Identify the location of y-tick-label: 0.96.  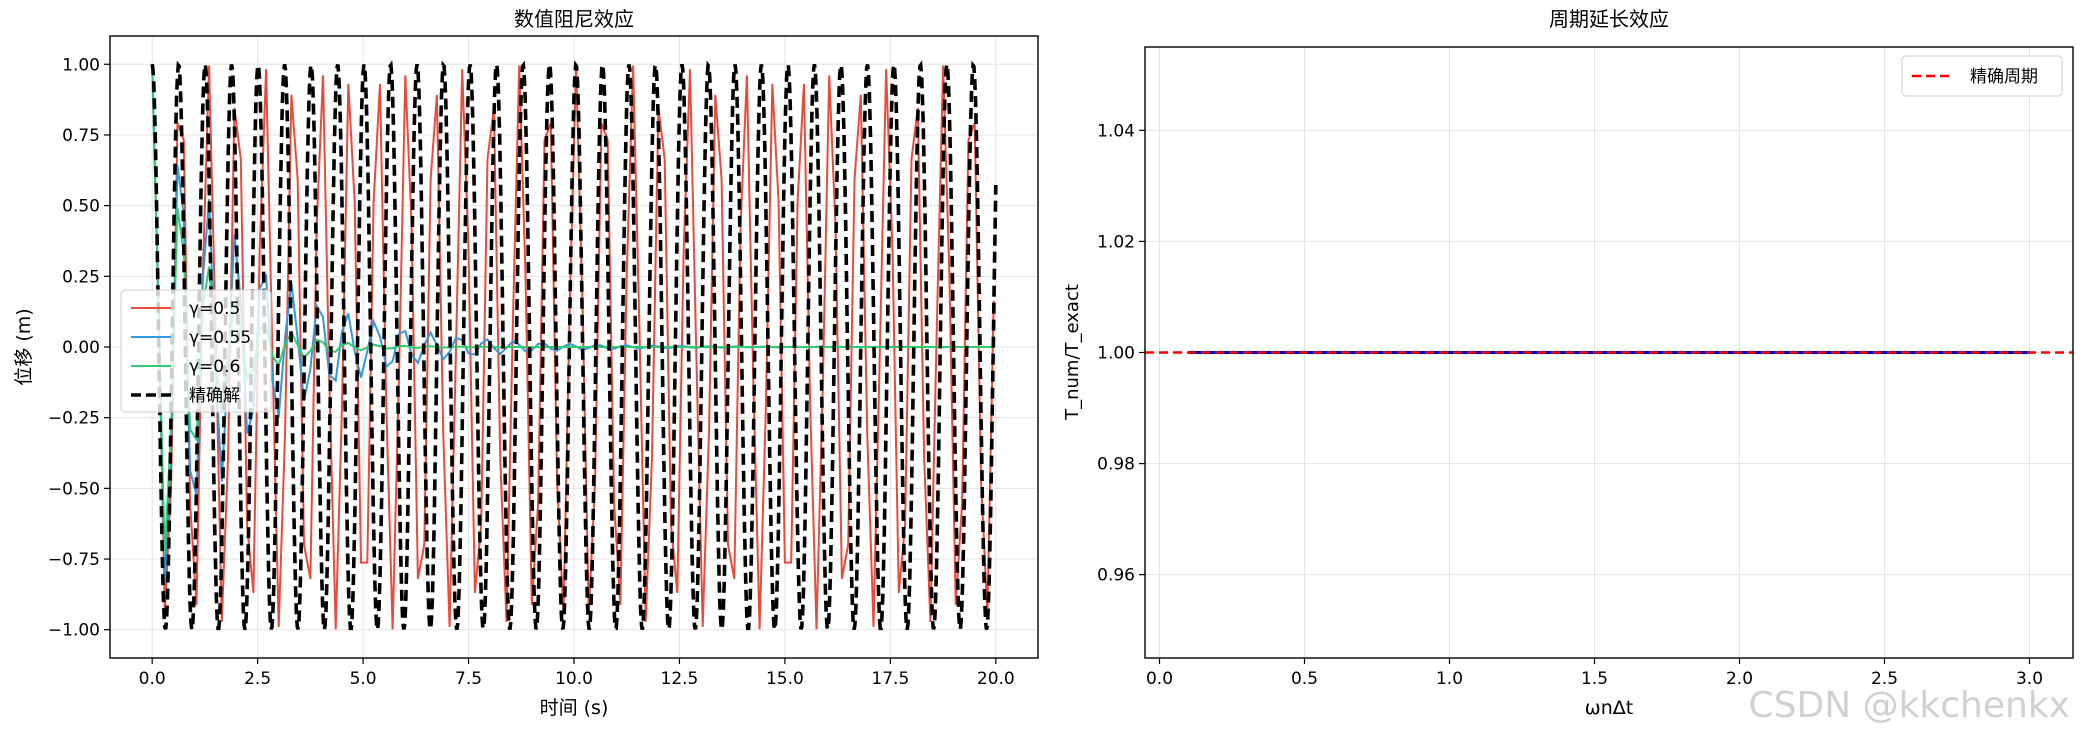
(1116, 576).